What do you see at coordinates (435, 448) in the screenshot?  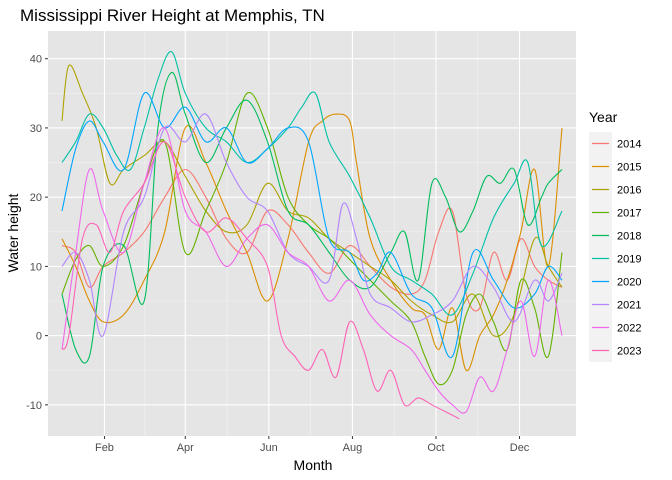 I see `x-tick-label: Oct` at bounding box center [435, 448].